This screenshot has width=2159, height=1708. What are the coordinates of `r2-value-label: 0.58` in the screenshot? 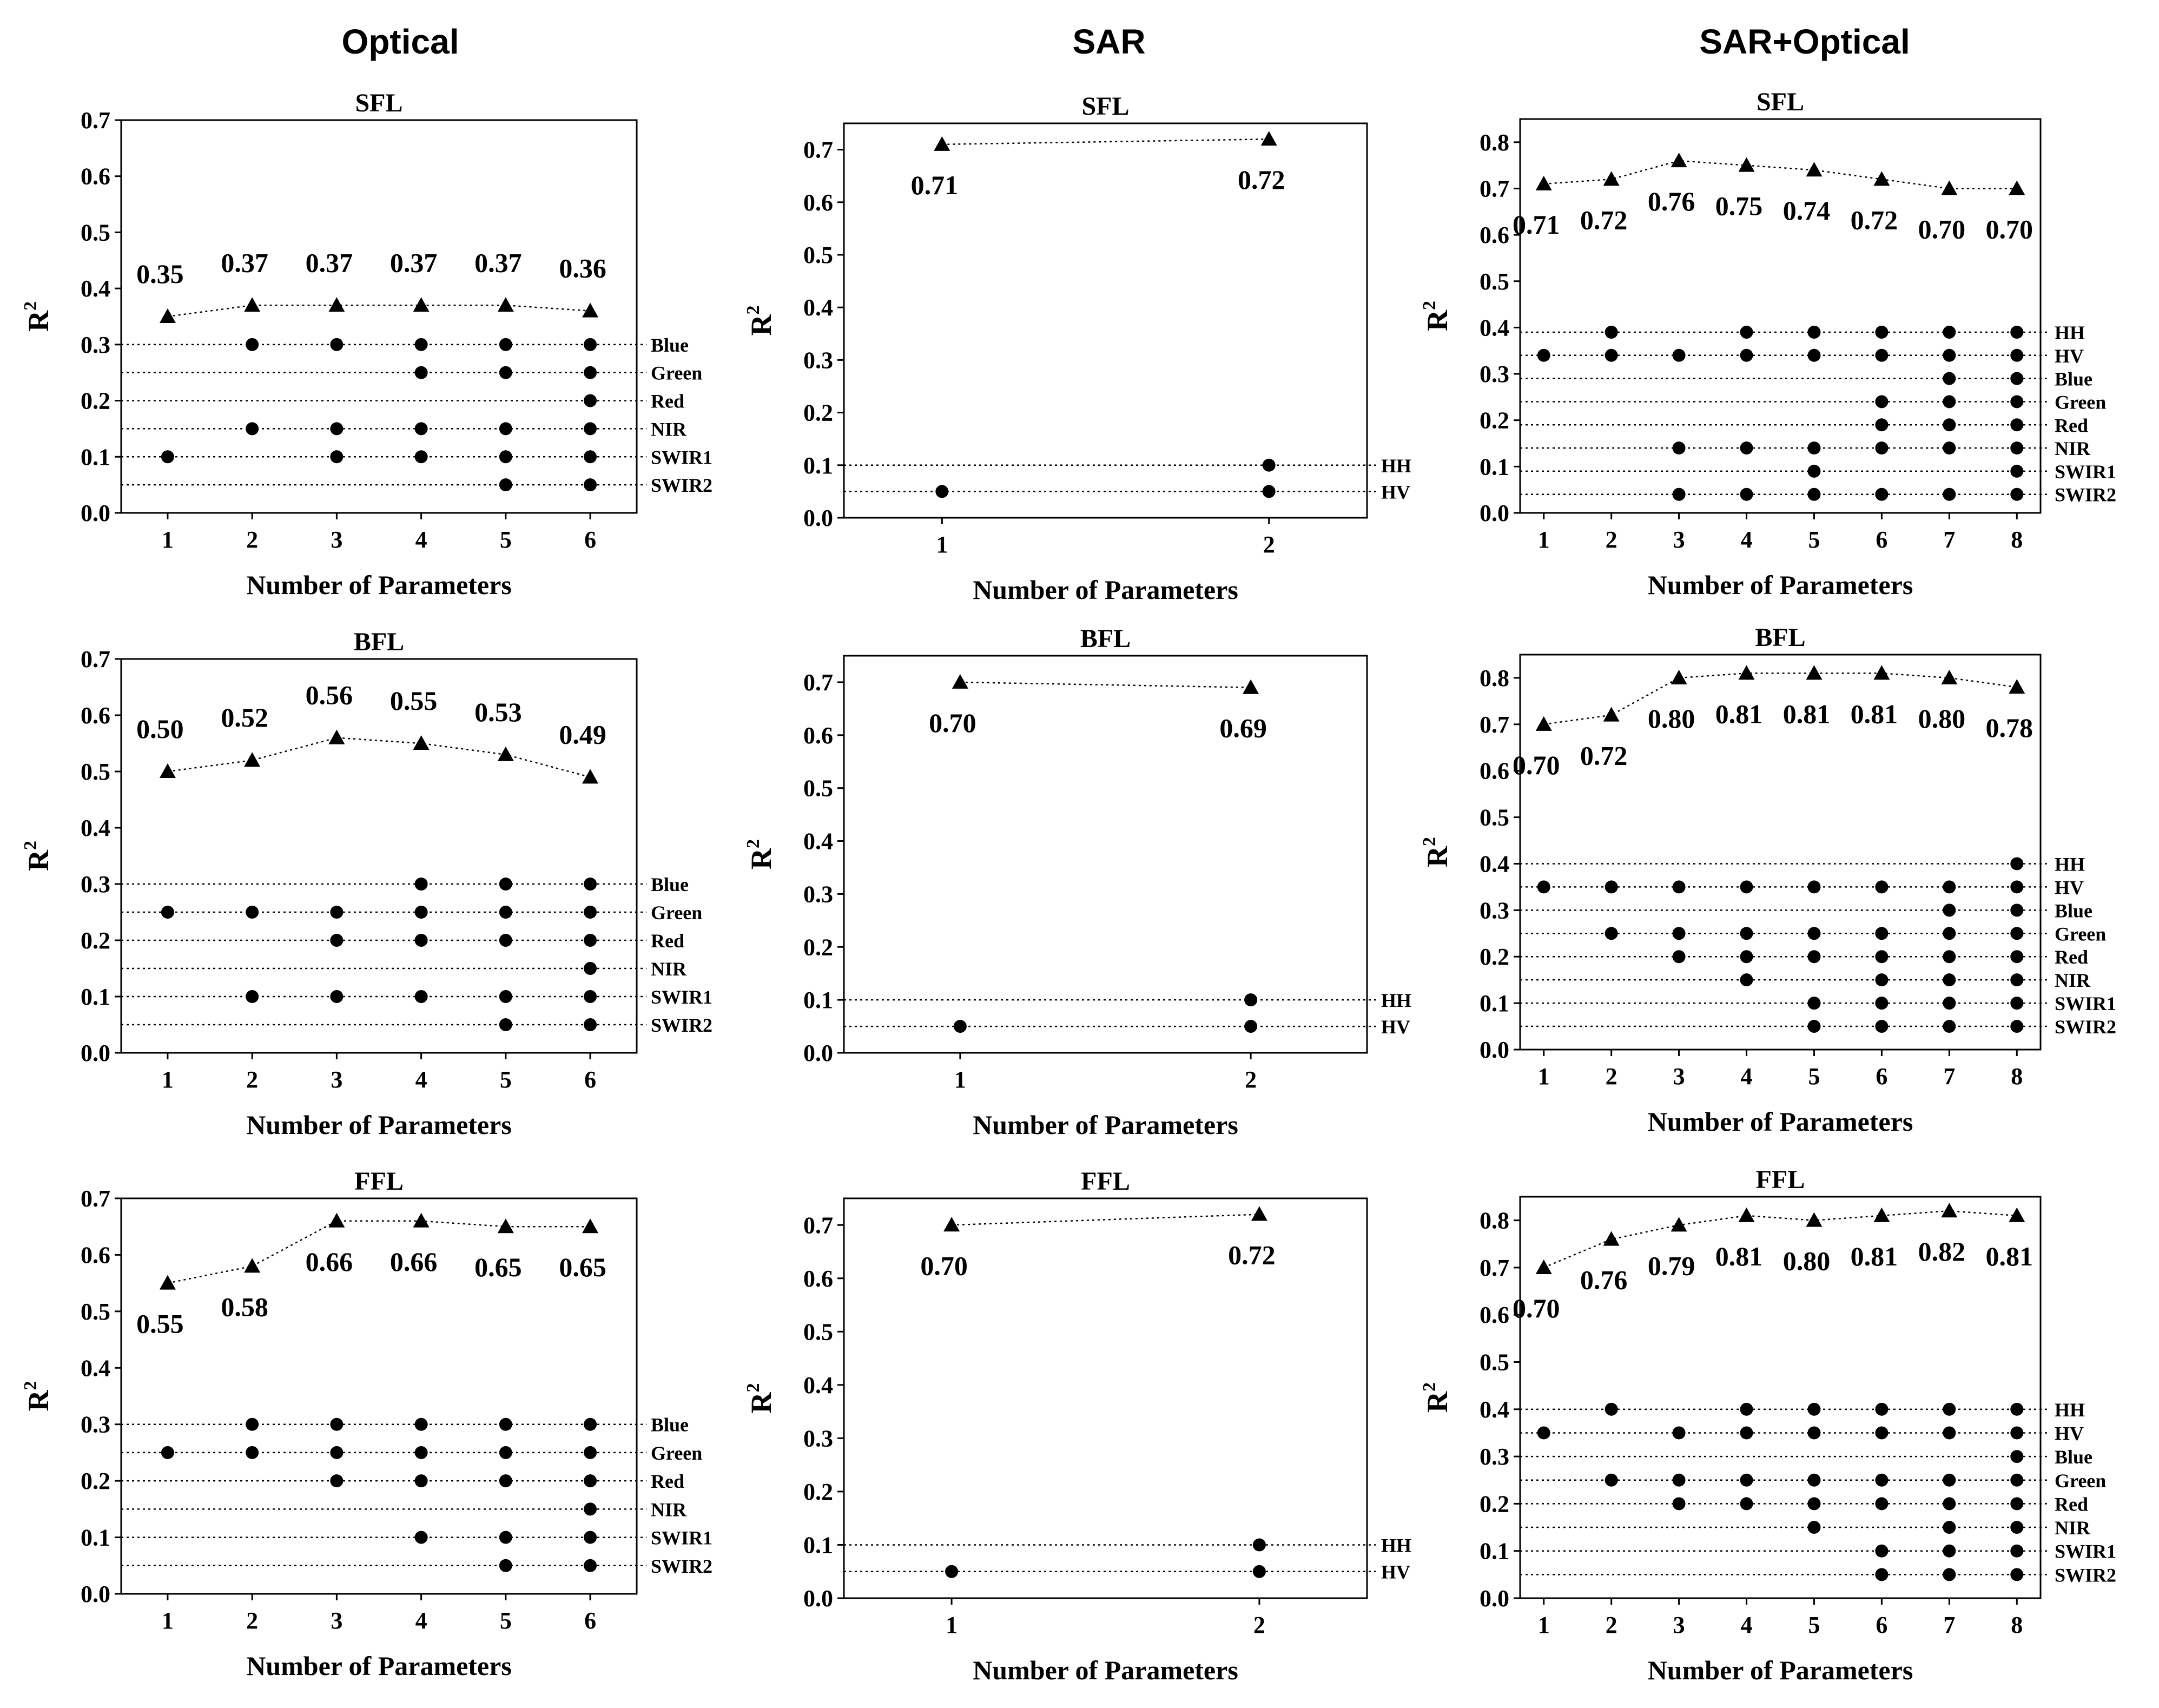 It's located at (245, 1307).